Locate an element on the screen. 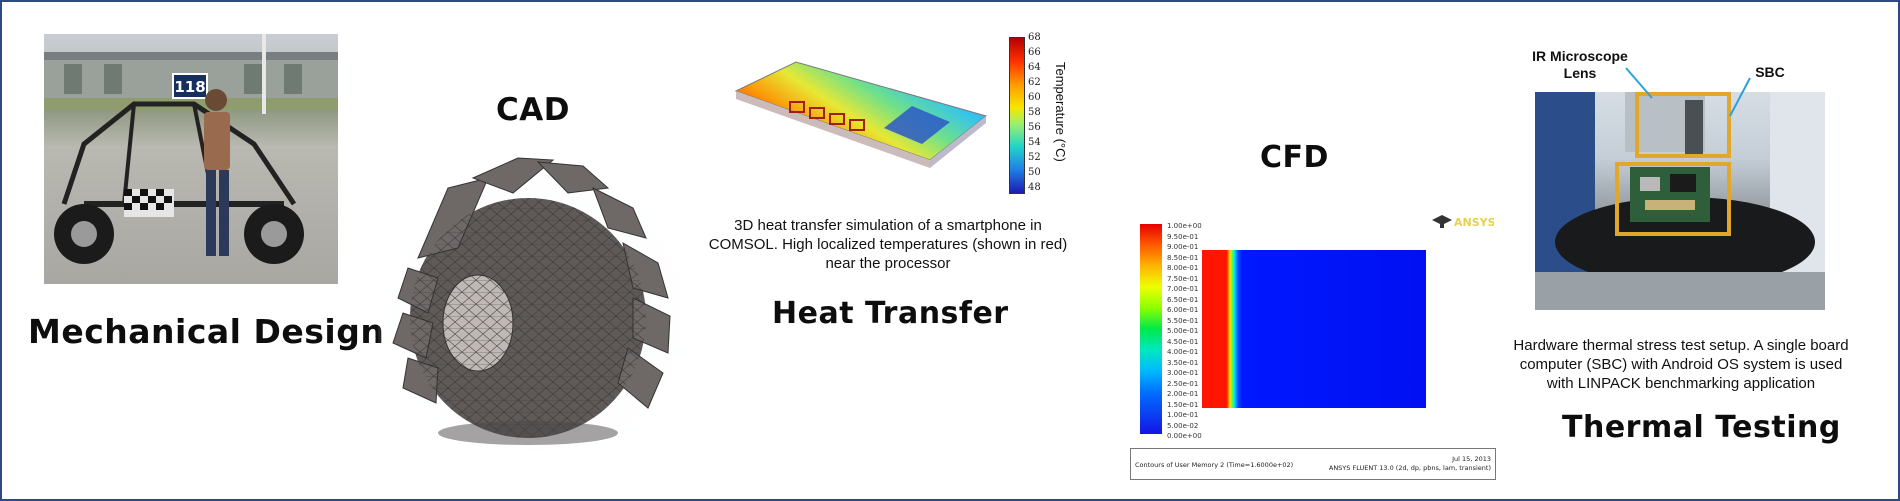 The width and height of the screenshot is (1900, 501). mechanical-design-title: Mechanical Design is located at coordinates (206, 331).